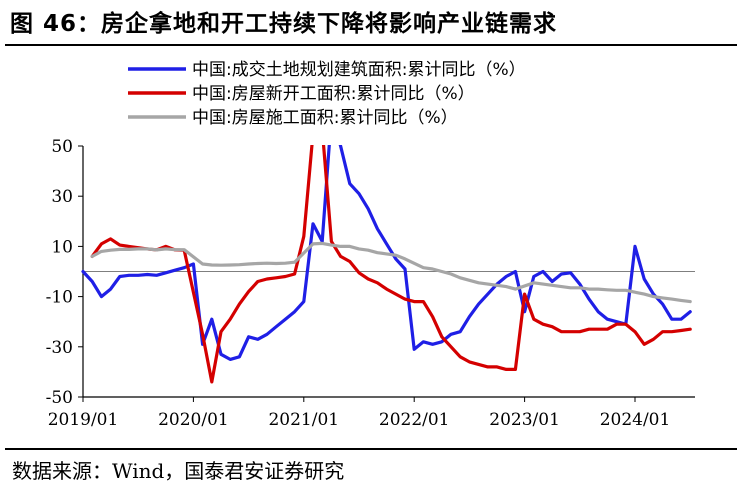 The image size is (742, 494). Describe the element at coordinates (83, 420) in the screenshot. I see `x-tick-label: 2019/01` at that location.